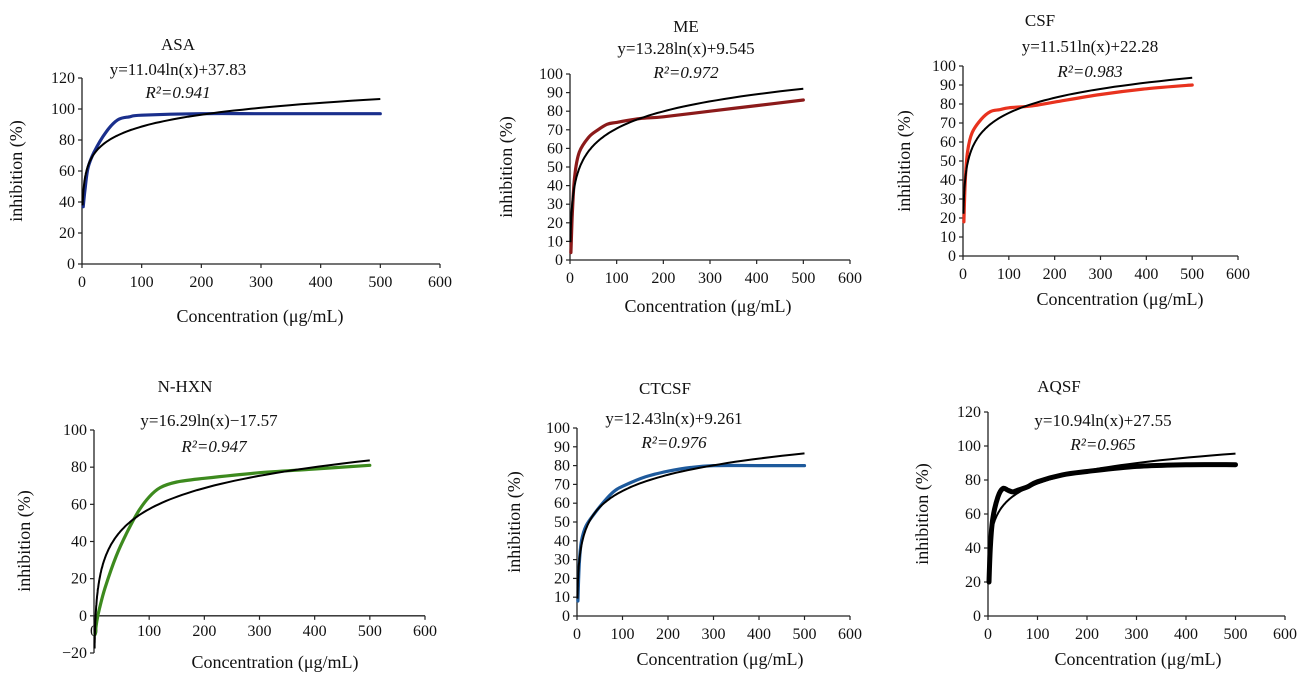 The height and width of the screenshot is (677, 1301). Describe the element at coordinates (1089, 71) in the screenshot. I see `r-squared-label: R²=0.983` at that location.